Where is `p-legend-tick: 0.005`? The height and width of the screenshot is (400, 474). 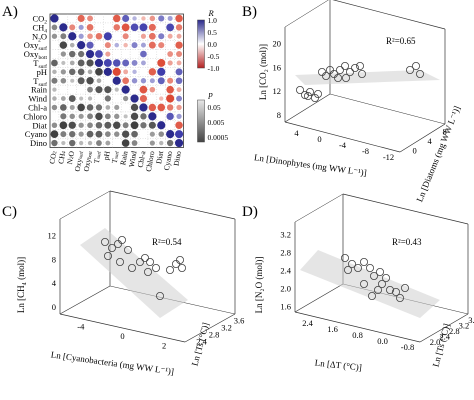 p-legend-tick: 0.005 is located at coordinates (216, 122).